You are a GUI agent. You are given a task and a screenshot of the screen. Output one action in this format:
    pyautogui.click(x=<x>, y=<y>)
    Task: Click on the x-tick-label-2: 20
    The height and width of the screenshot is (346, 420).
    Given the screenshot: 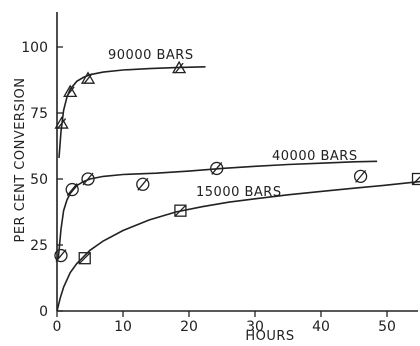 What is the action you would take?
    pyautogui.click(x=189, y=327)
    